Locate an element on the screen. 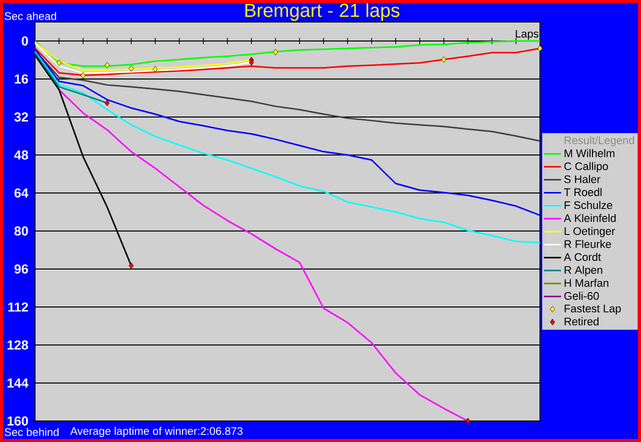  text: Average laptime of winner:2:06.873 is located at coordinates (156, 432).